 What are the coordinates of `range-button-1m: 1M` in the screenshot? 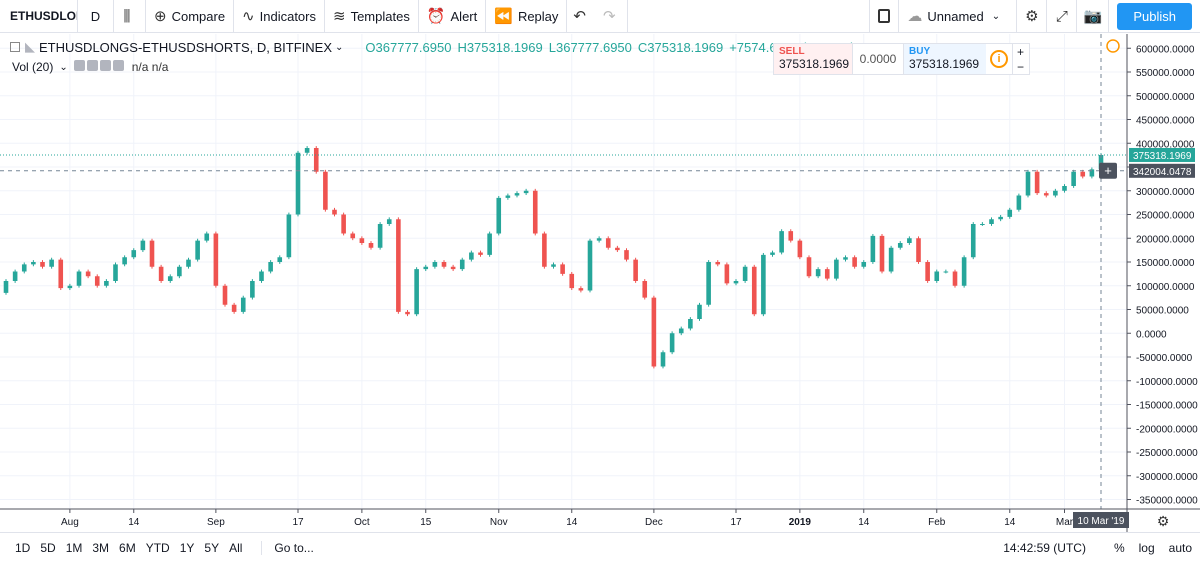 It's located at (74, 547).